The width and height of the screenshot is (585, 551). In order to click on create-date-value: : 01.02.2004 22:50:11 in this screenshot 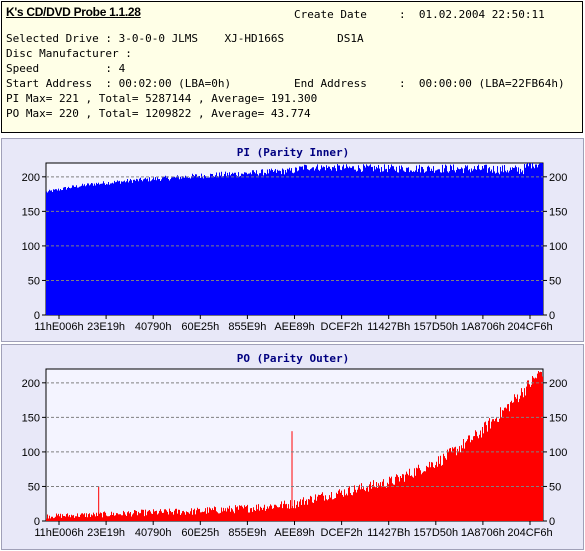, I will do `click(472, 14)`.